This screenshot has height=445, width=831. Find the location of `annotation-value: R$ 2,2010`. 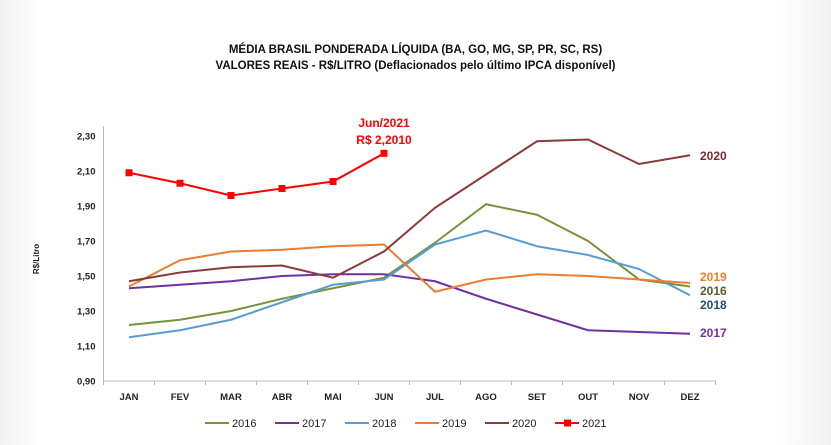

annotation-value: R$ 2,2010 is located at coordinates (384, 140).